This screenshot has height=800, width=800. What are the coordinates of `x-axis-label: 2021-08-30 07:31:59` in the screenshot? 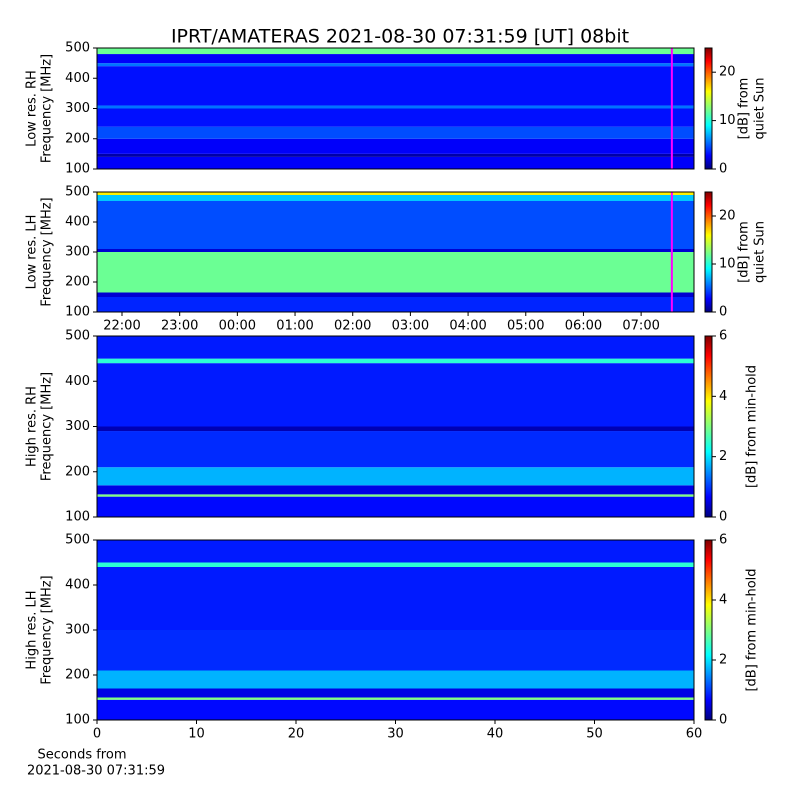 It's located at (96, 771).